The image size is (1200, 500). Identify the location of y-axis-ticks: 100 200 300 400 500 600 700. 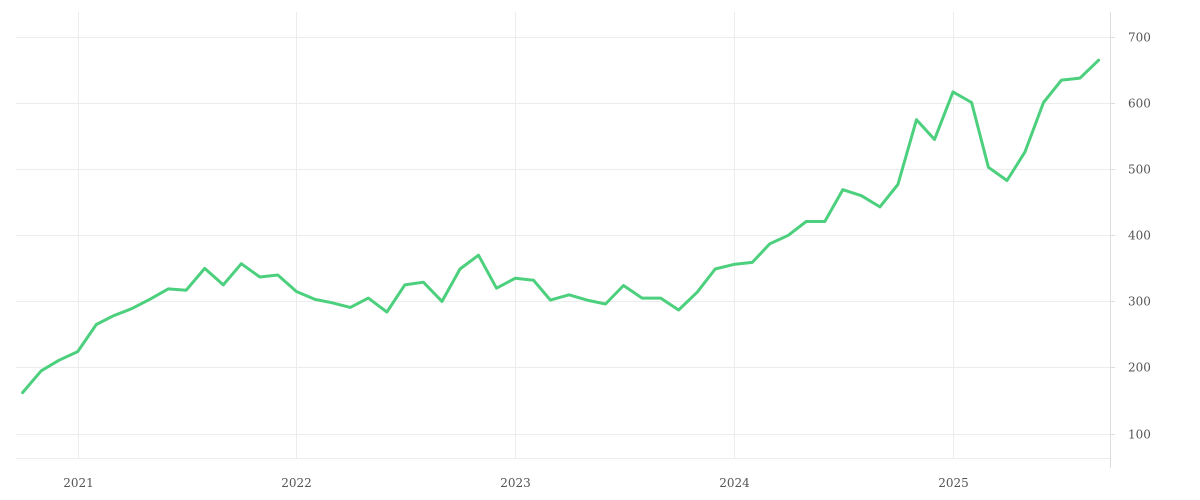
(1130, 236).